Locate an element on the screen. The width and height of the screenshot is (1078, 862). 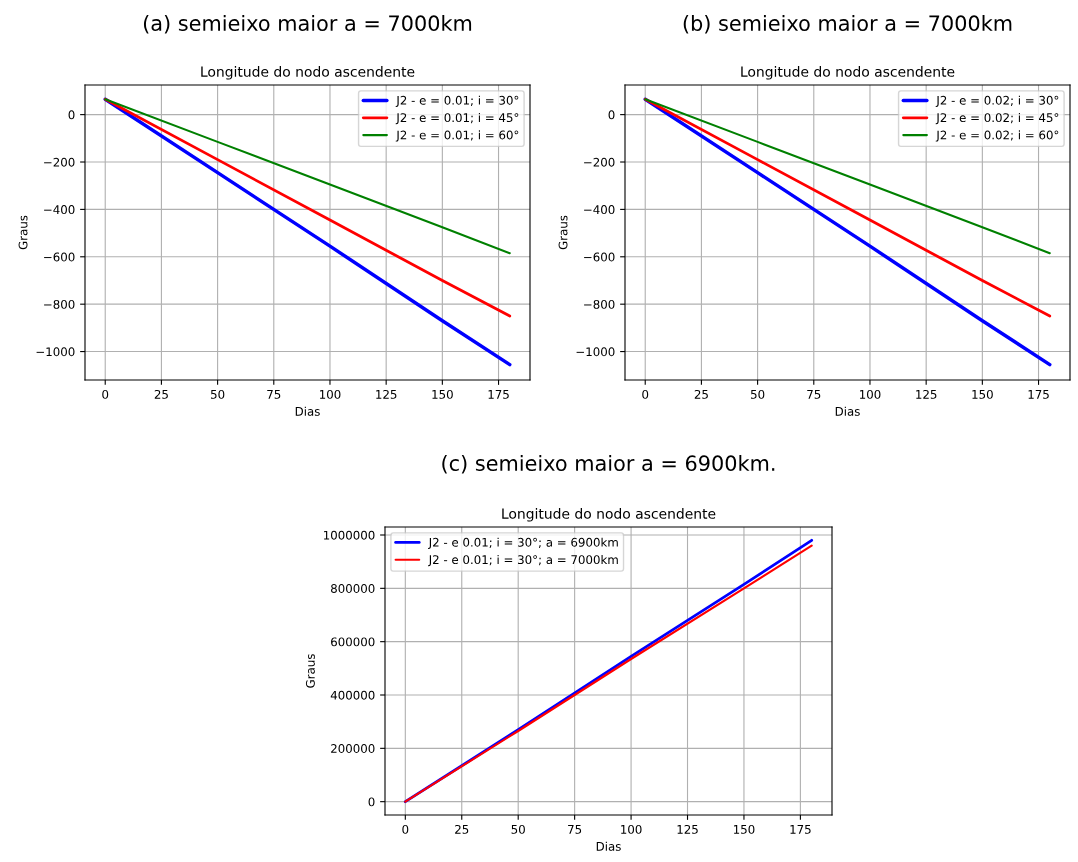
legend-label: J2 - e = 0.01; i = 60° is located at coordinates (457, 136).